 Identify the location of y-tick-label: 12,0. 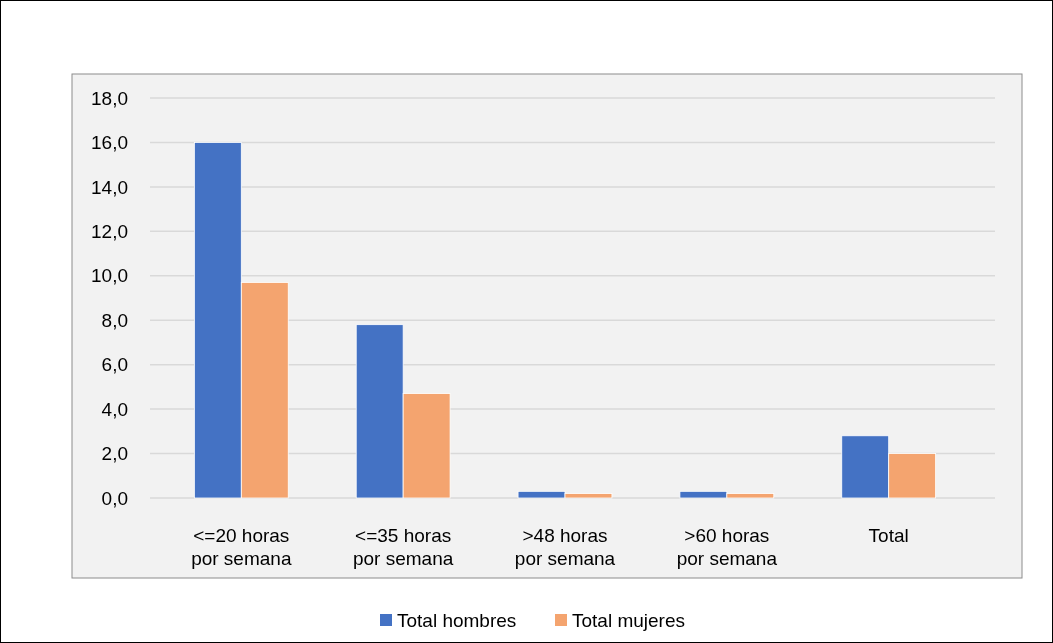
(109, 231).